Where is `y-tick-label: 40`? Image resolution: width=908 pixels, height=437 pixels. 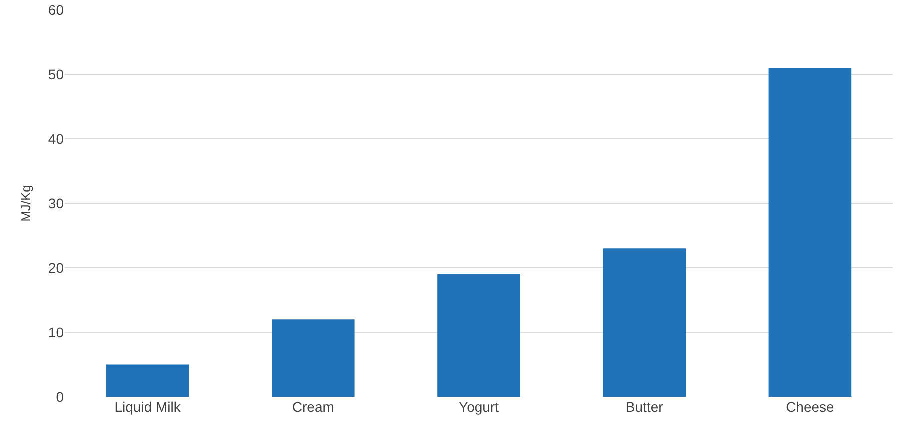 y-tick-label: 40 is located at coordinates (56, 138).